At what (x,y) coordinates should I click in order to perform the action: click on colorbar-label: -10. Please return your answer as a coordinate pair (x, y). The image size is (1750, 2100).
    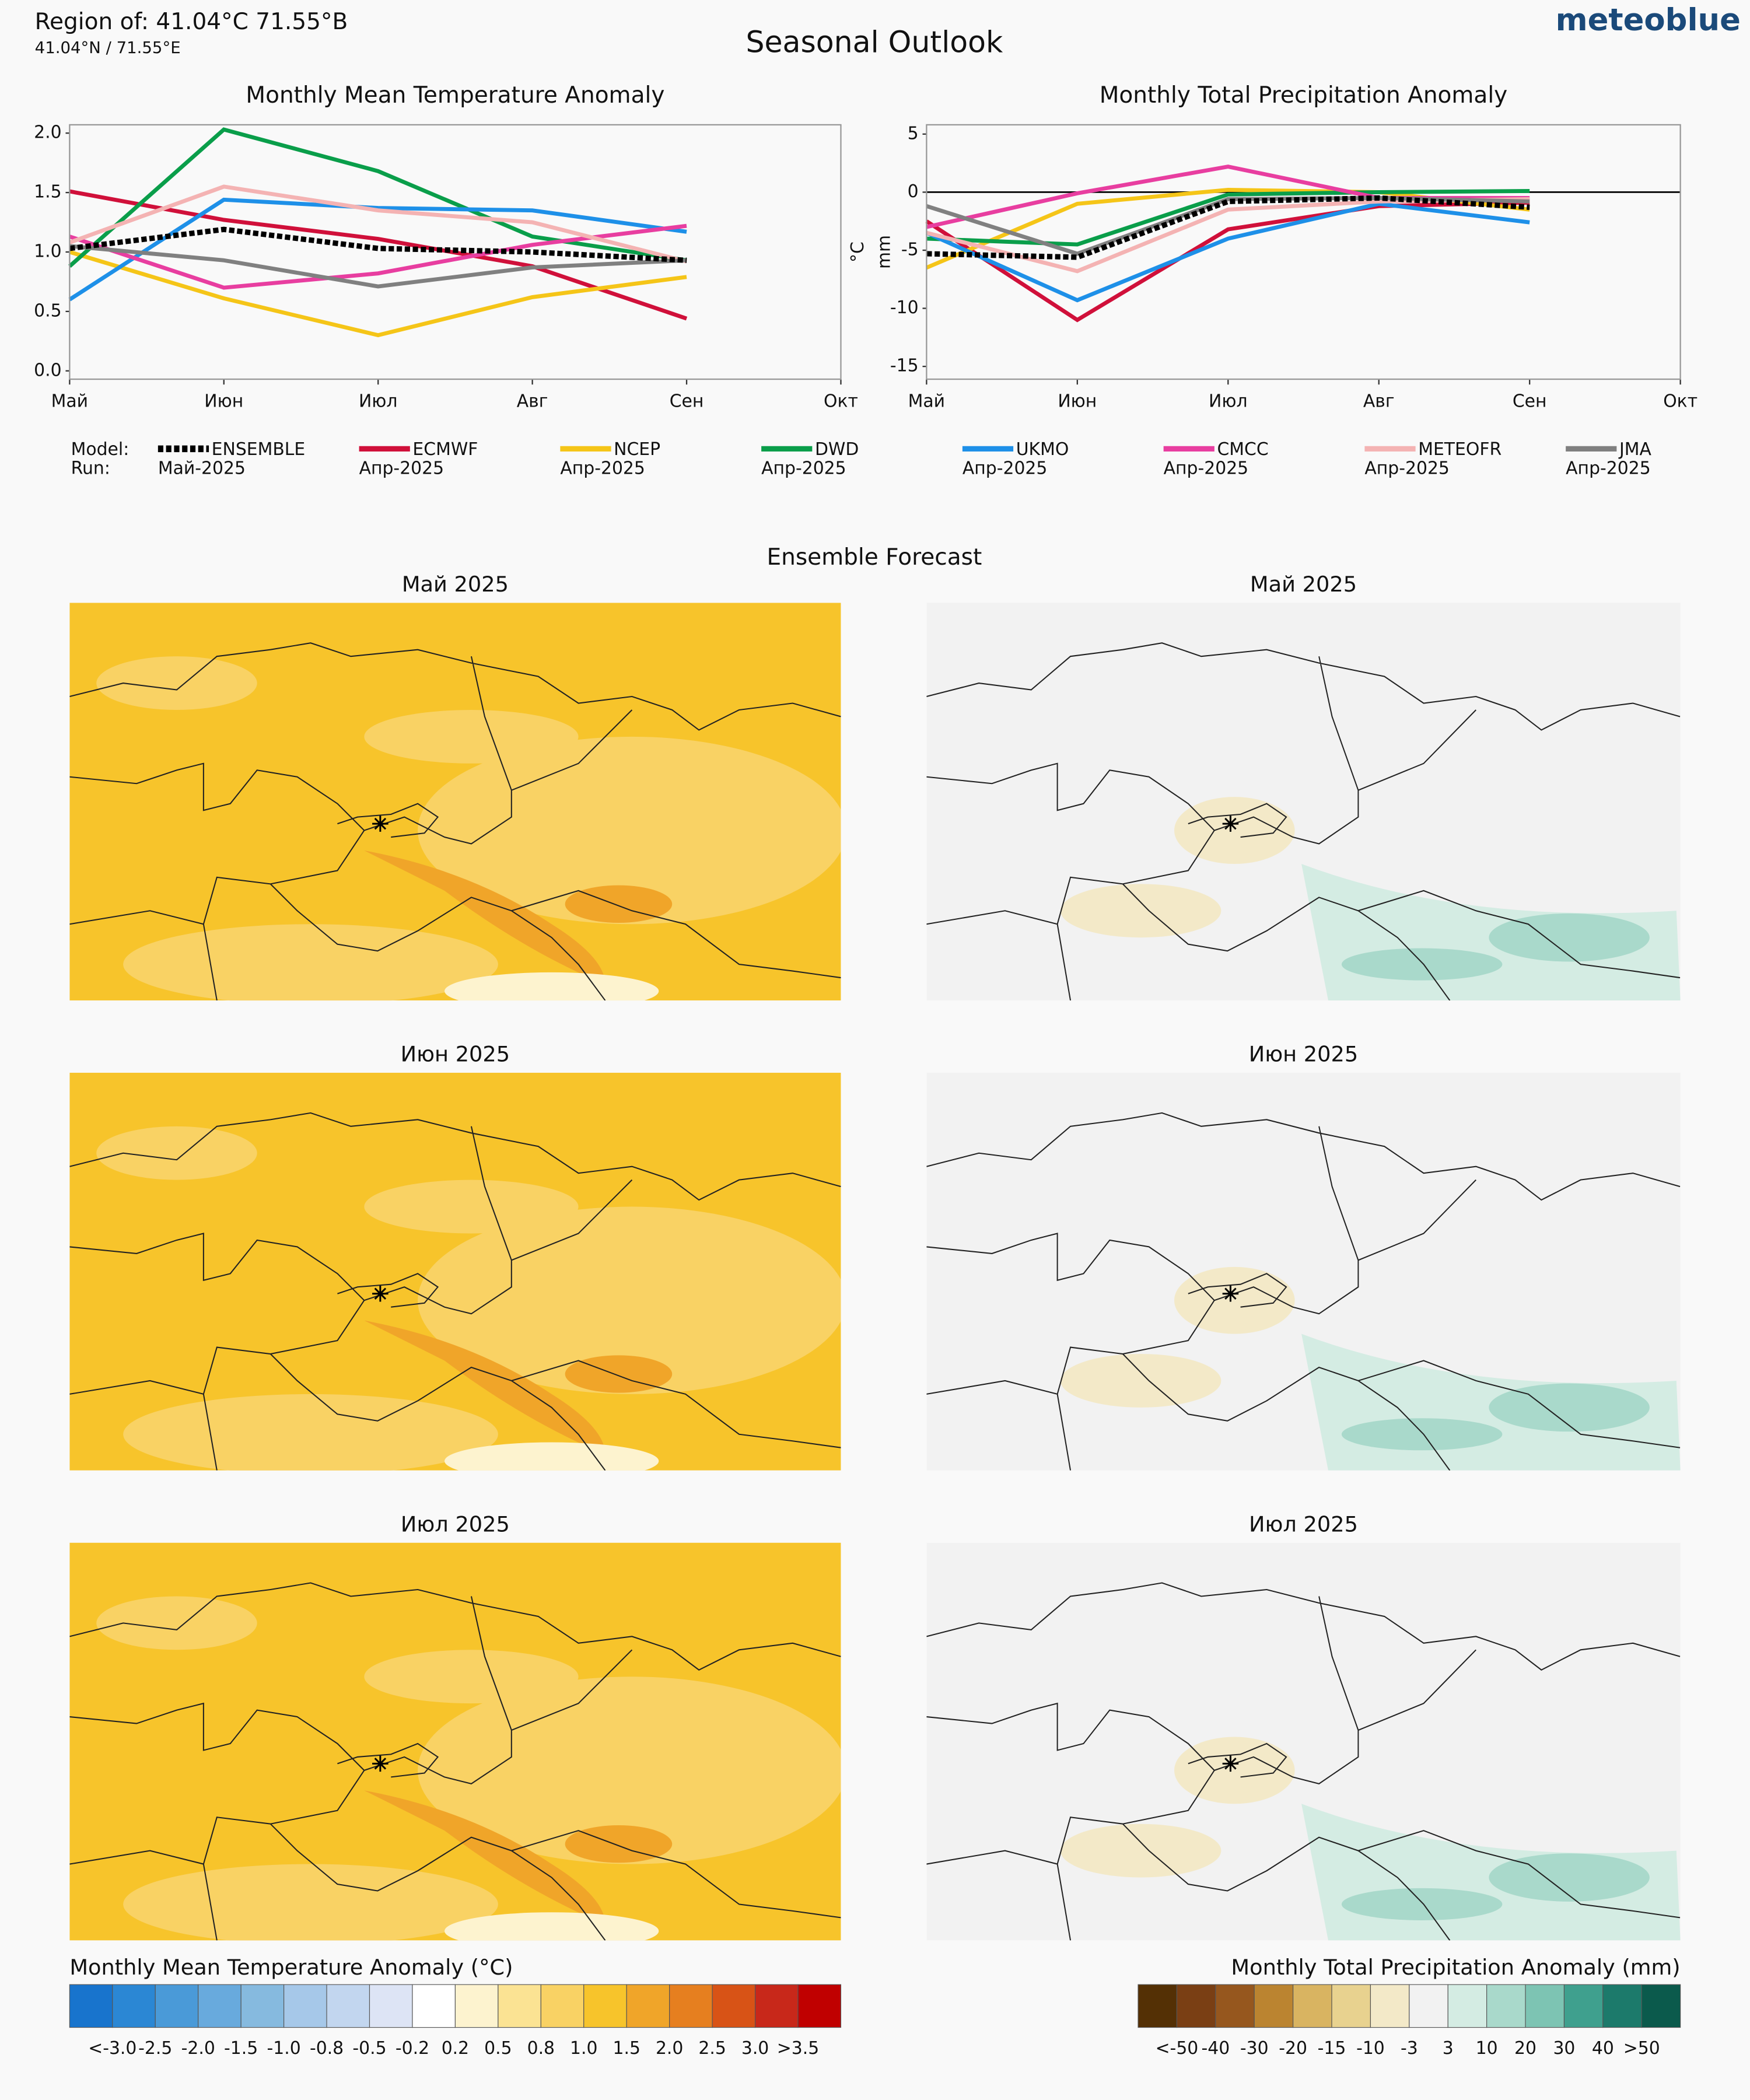
    Looking at the image, I should click on (1370, 2048).